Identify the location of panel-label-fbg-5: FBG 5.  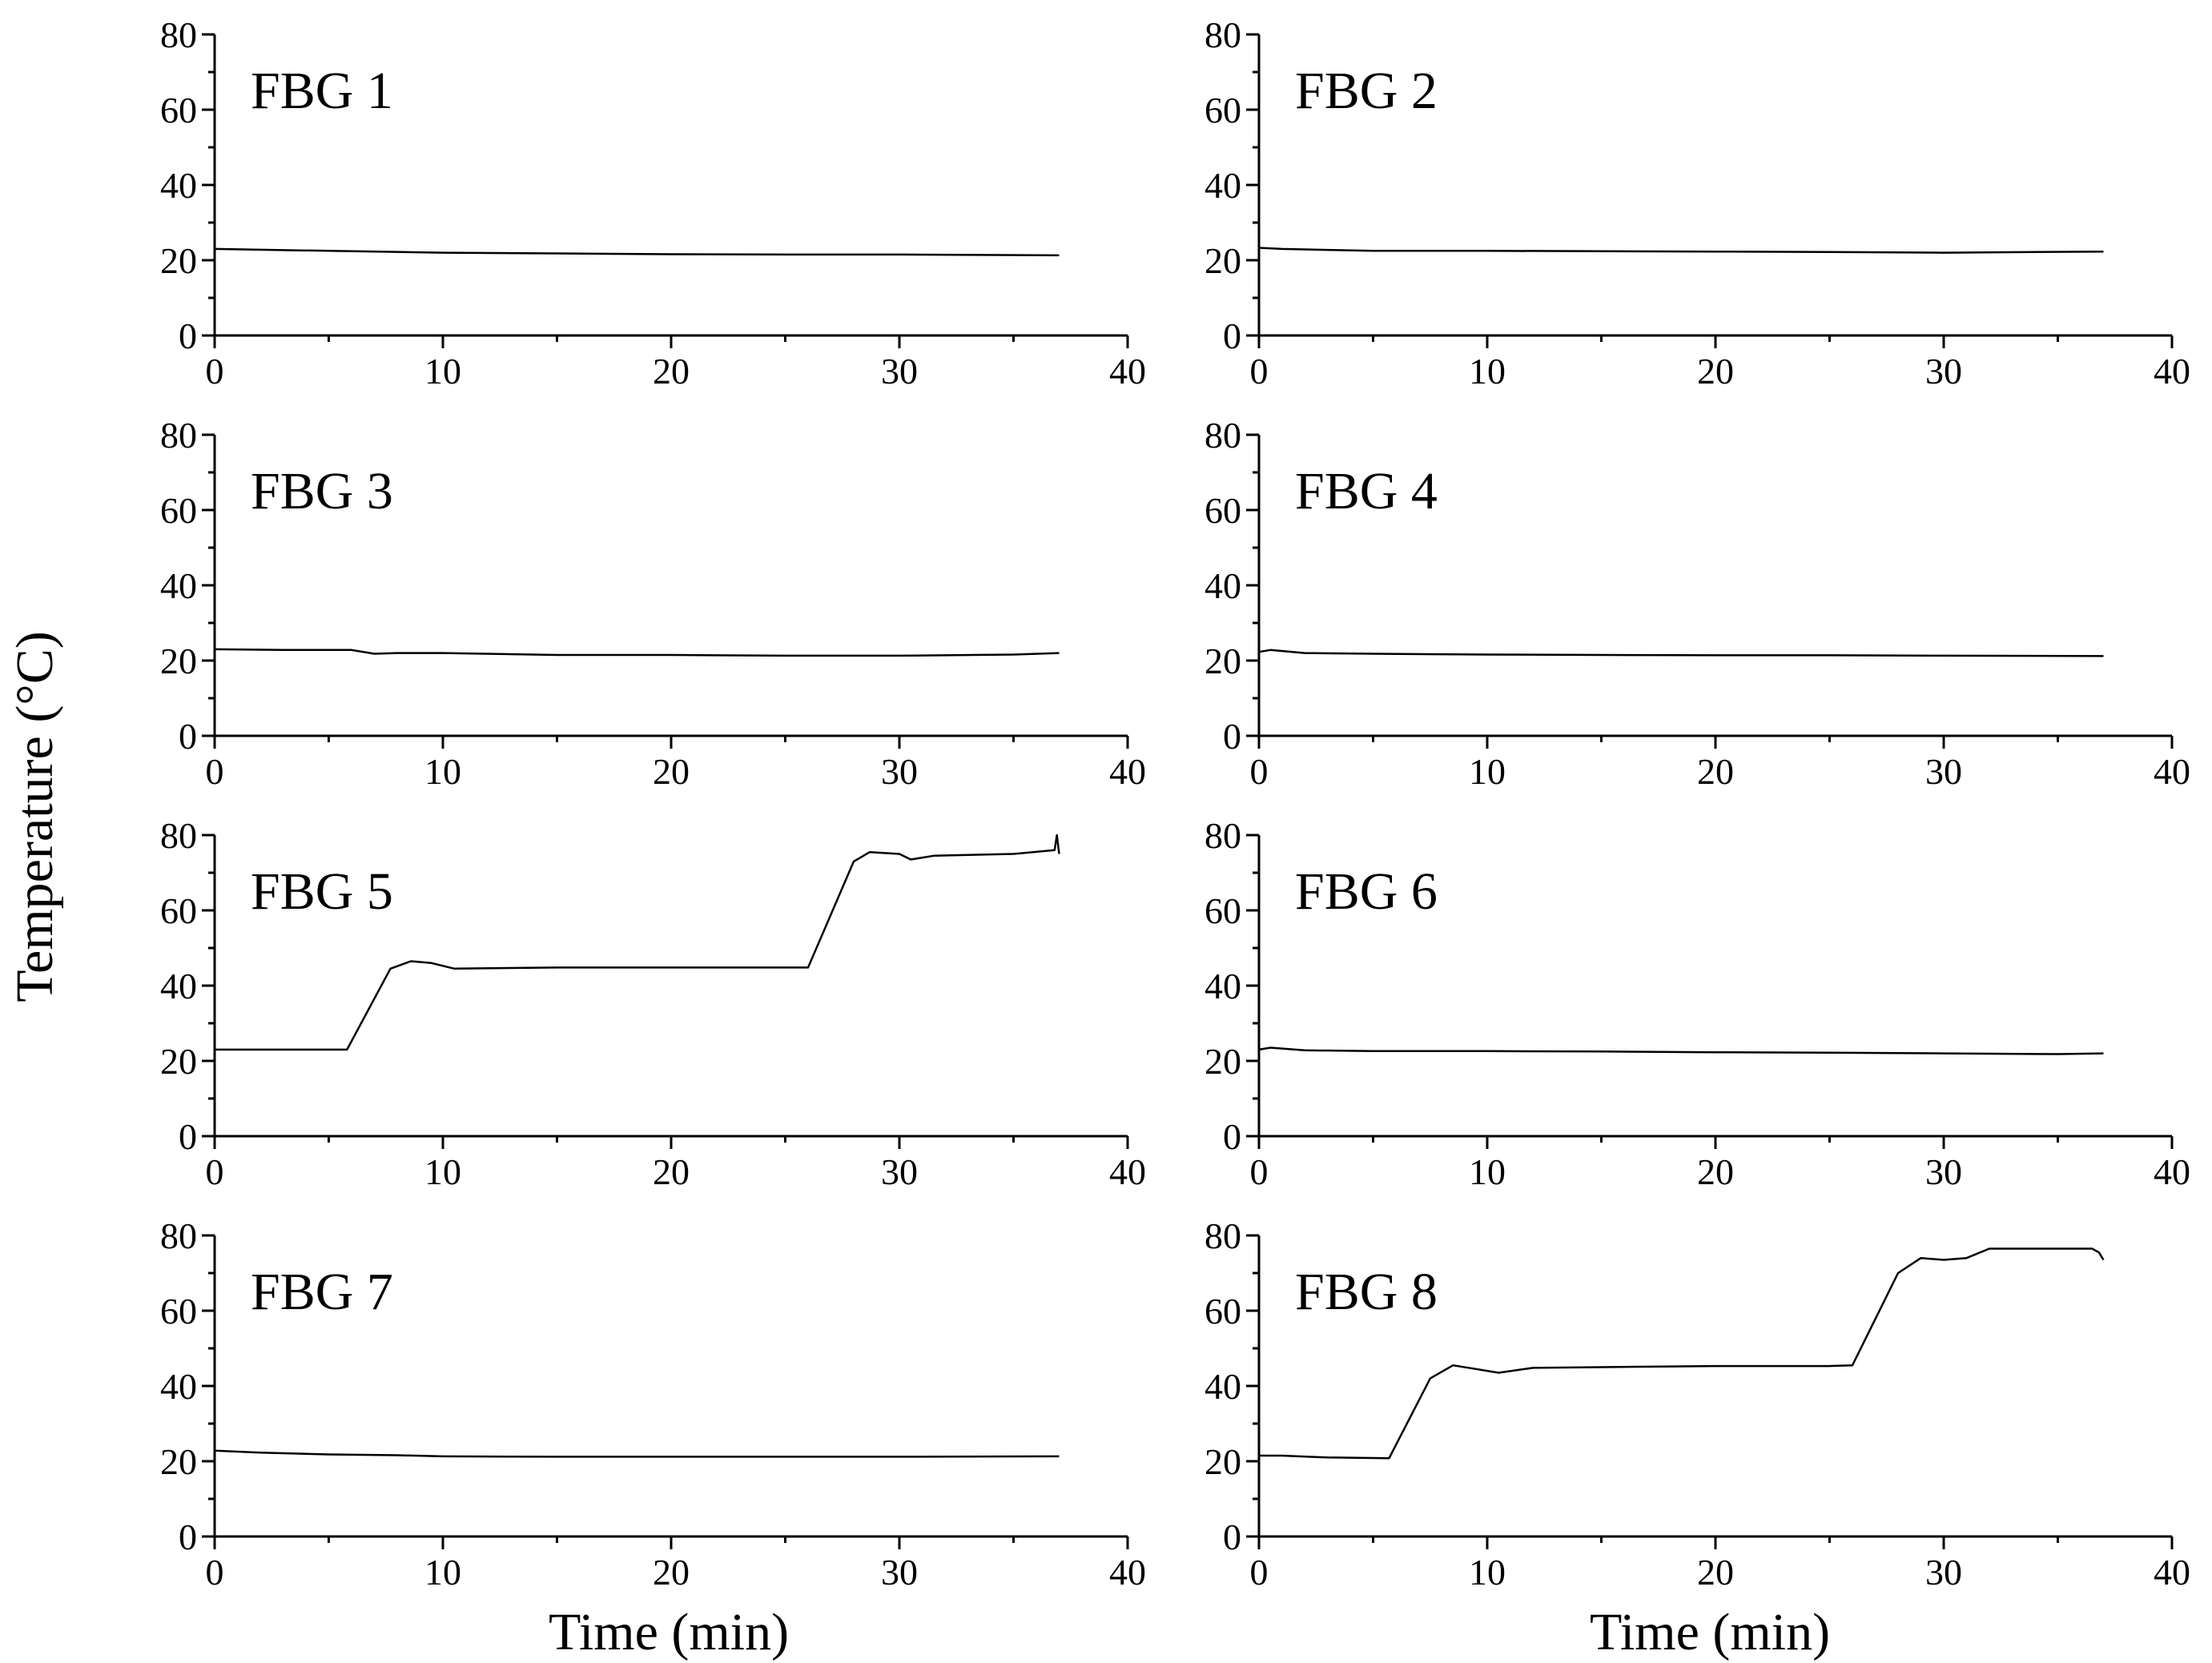
(322, 892).